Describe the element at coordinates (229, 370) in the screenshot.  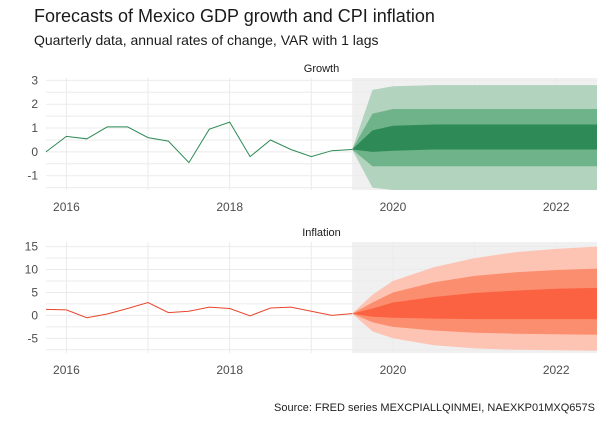
I see `inflation-x-tick-label: 2018` at that location.